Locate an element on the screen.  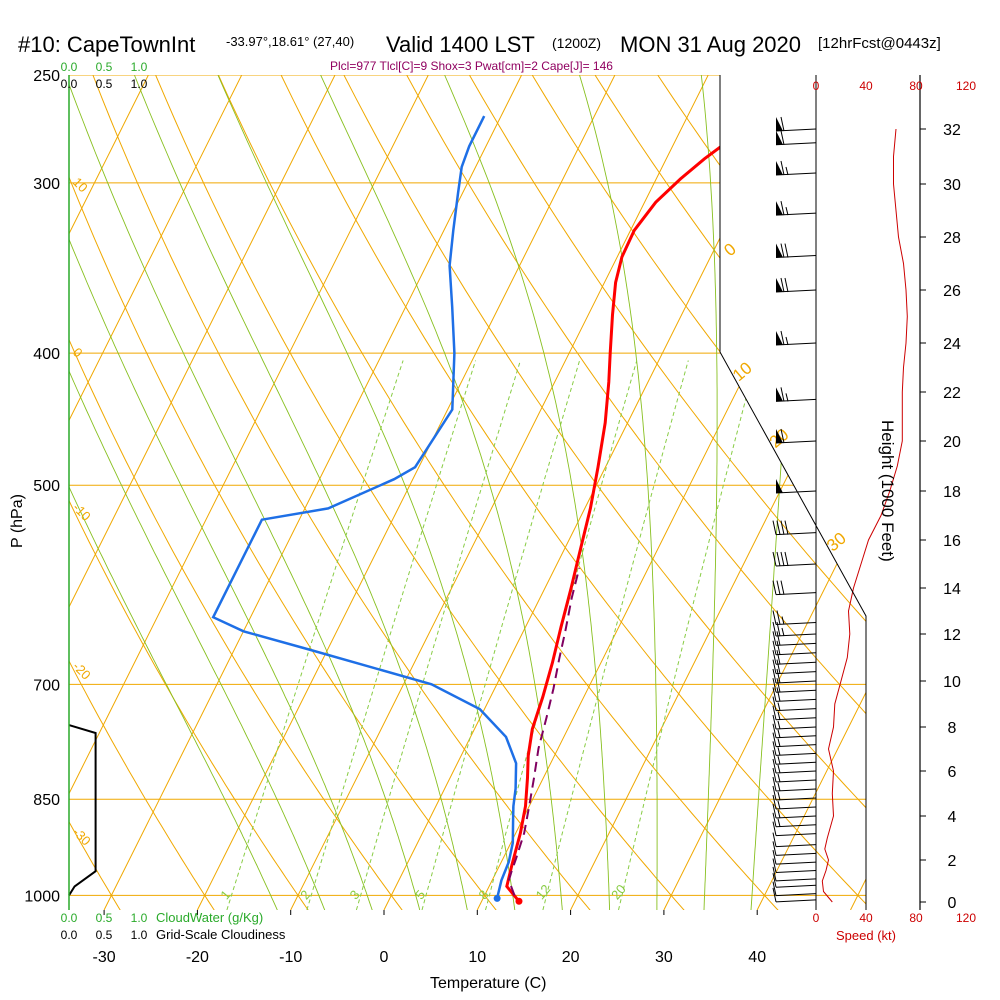
height-tick-label: 6 is located at coordinates (952, 772).